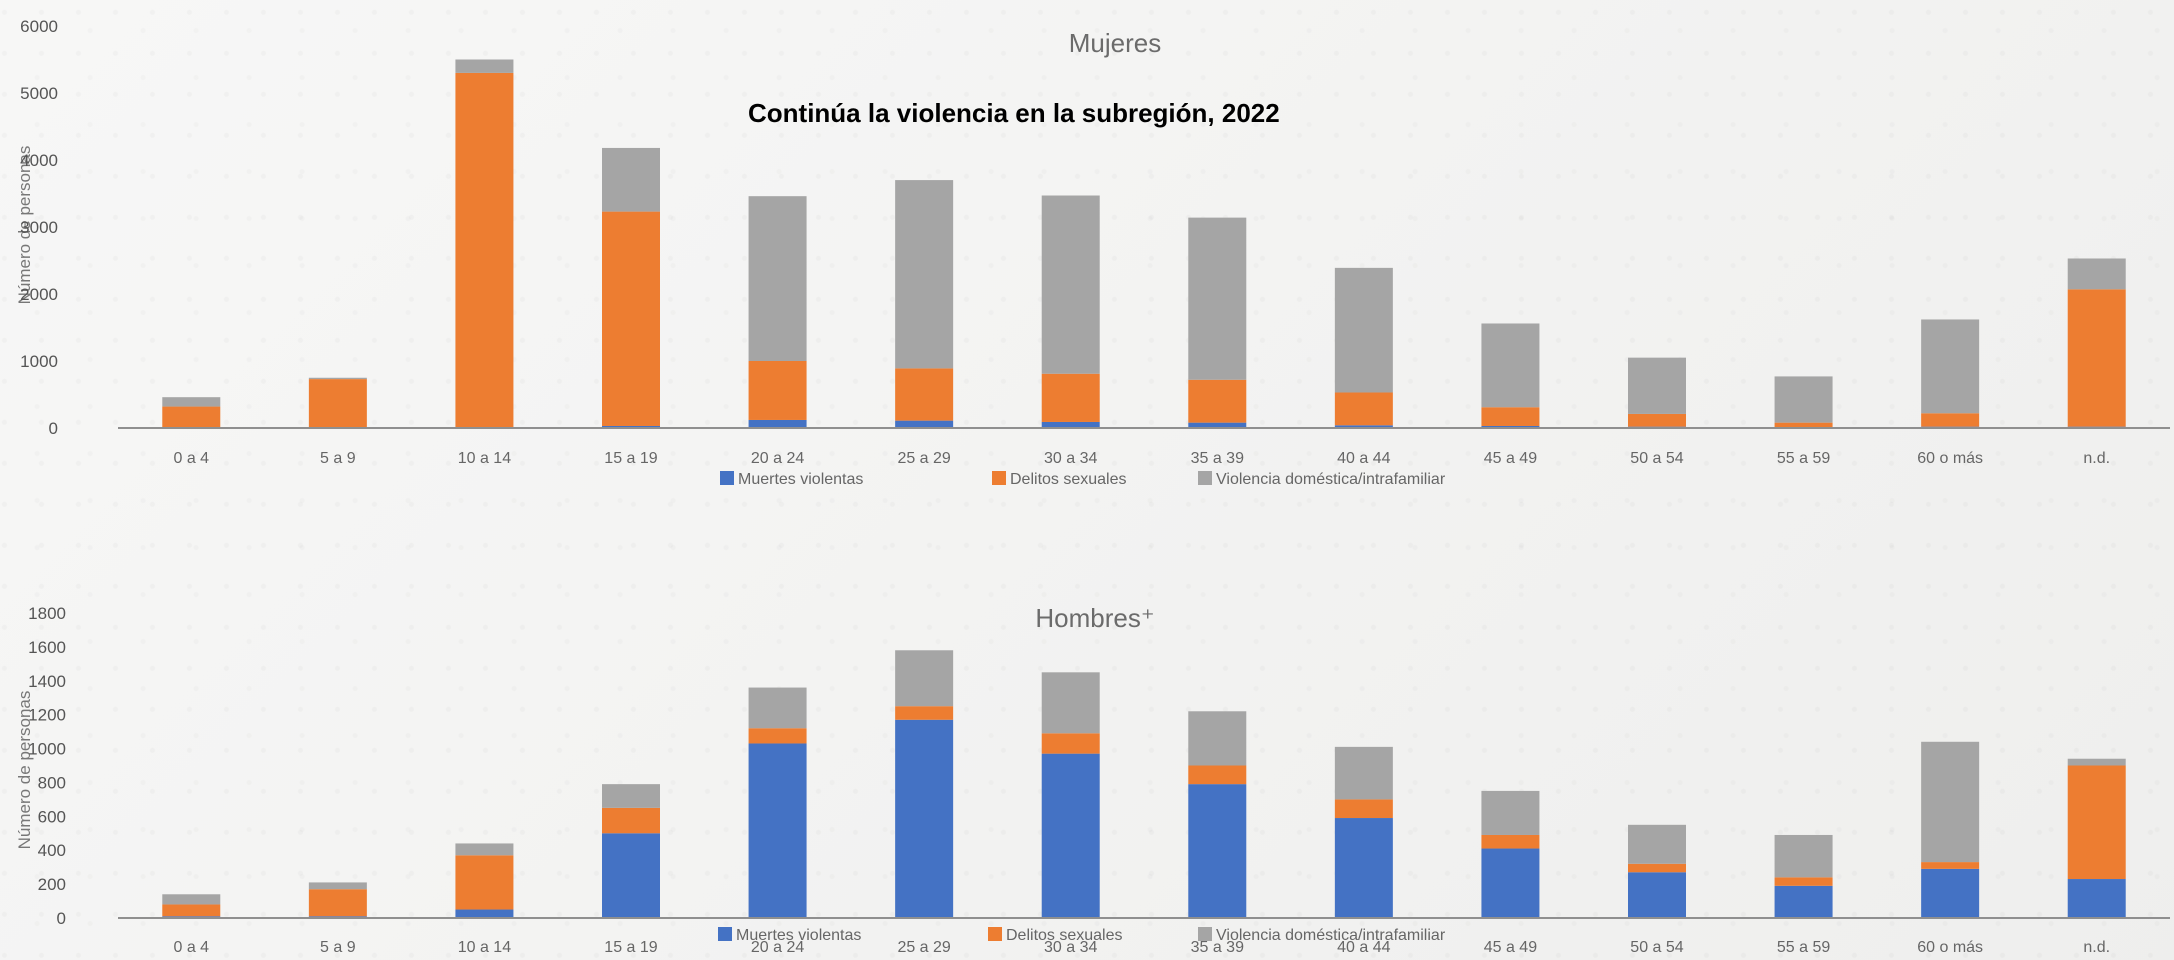 The width and height of the screenshot is (2174, 960). What do you see at coordinates (24, 770) in the screenshot?
I see `y-axis-label: Número de personas` at bounding box center [24, 770].